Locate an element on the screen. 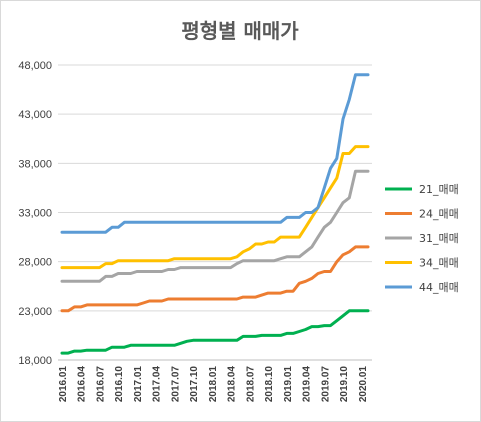  y-tick-label: 38,000 is located at coordinates (35, 164).